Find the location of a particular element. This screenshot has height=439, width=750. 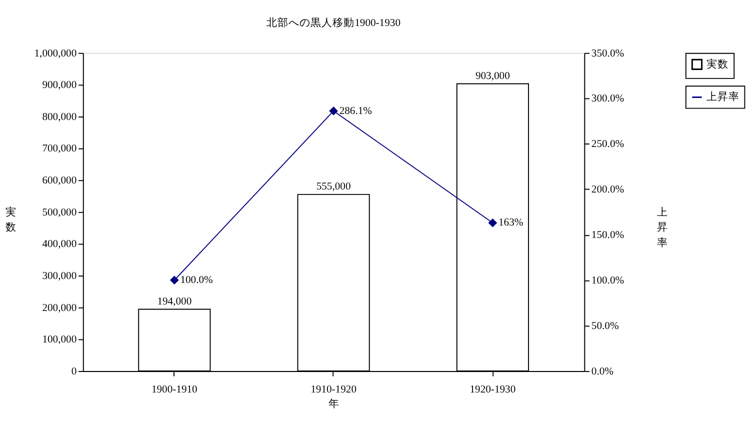

data-label: 194,000 is located at coordinates (174, 302).